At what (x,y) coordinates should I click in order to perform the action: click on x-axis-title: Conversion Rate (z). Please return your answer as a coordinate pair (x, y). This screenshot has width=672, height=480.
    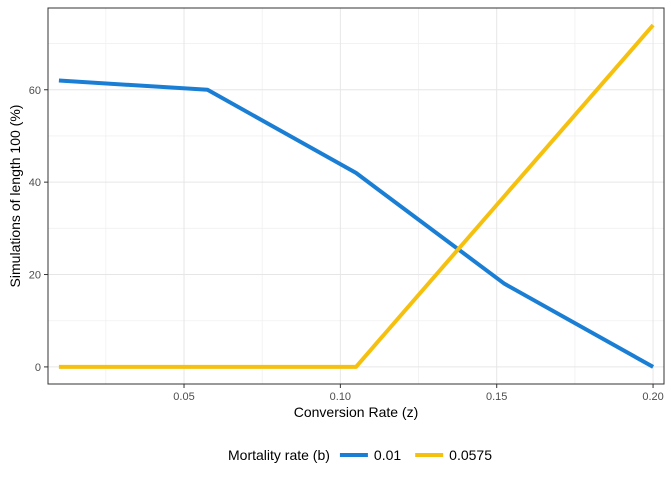
    Looking at the image, I should click on (356, 412).